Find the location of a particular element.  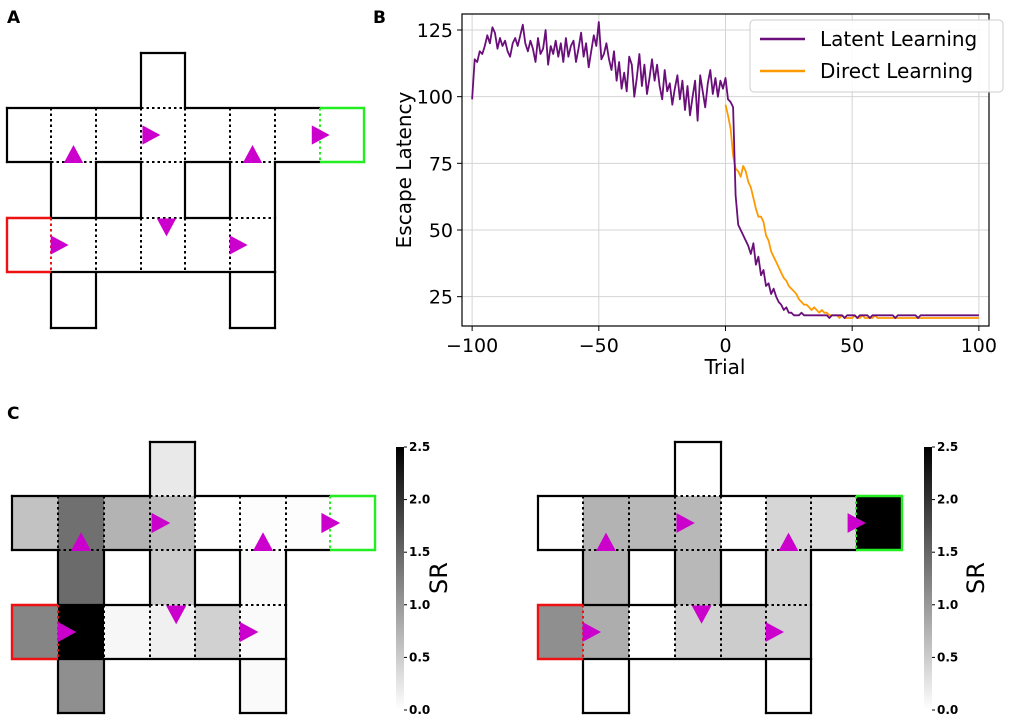

legend-box is located at coordinates (876, 56).